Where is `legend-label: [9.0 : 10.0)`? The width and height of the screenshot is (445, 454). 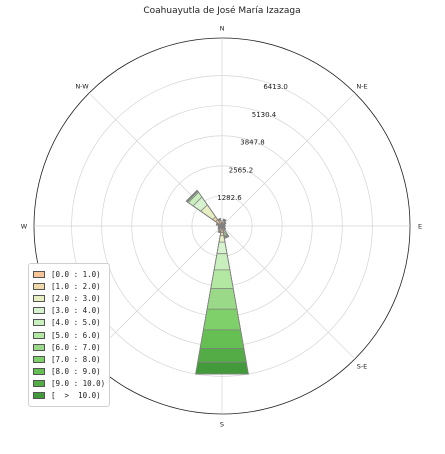
legend-label: [9.0 : 10.0) is located at coordinates (78, 384).